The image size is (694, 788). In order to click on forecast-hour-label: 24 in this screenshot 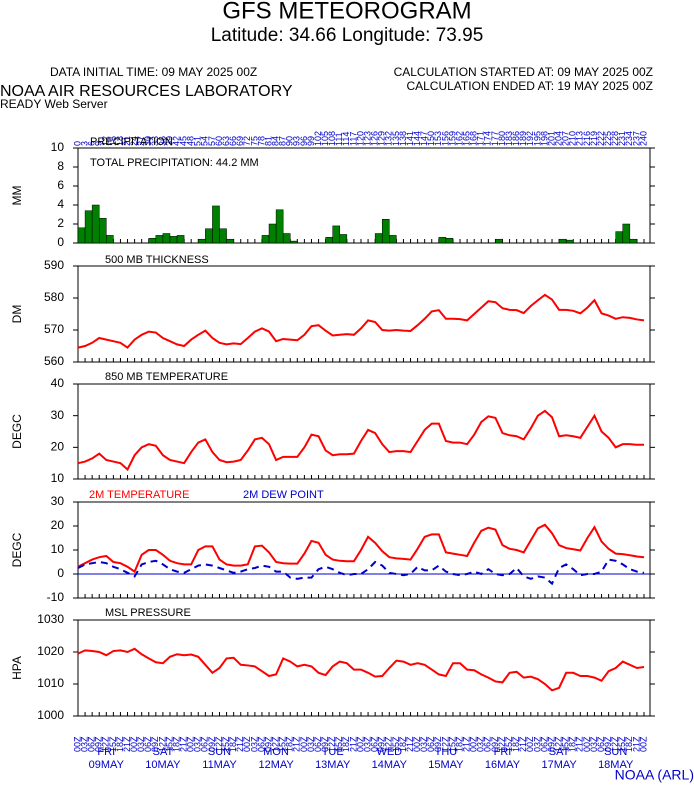, I will do `click(134, 141)`.